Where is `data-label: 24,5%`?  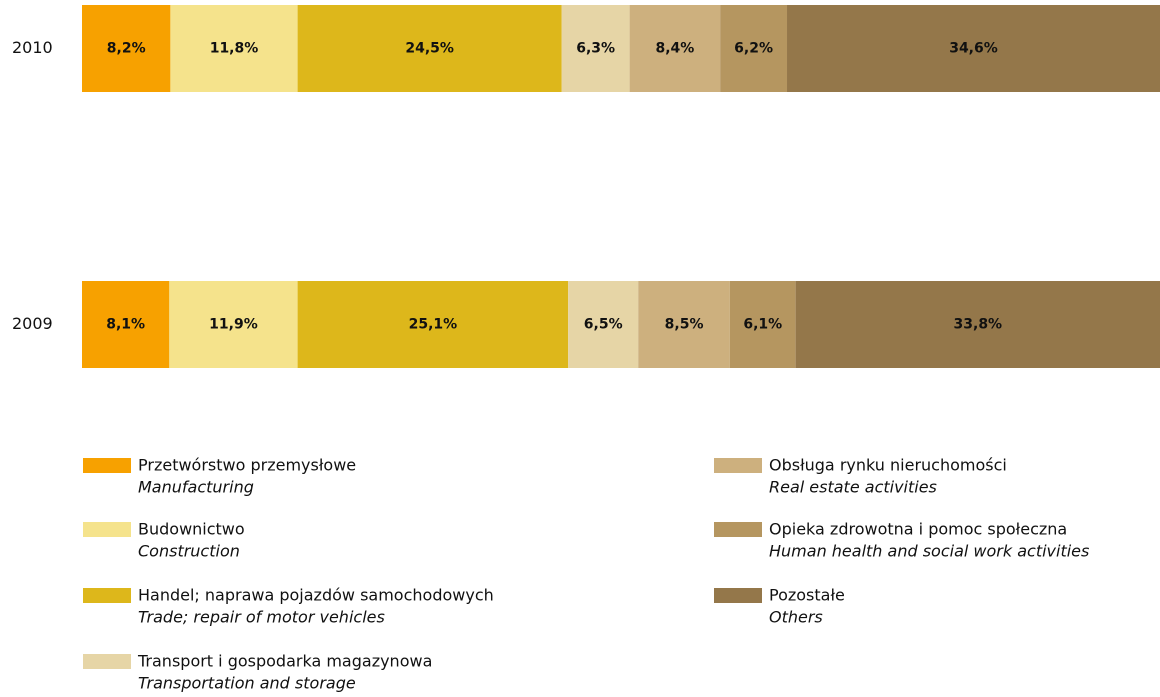 data-label: 24,5% is located at coordinates (429, 49).